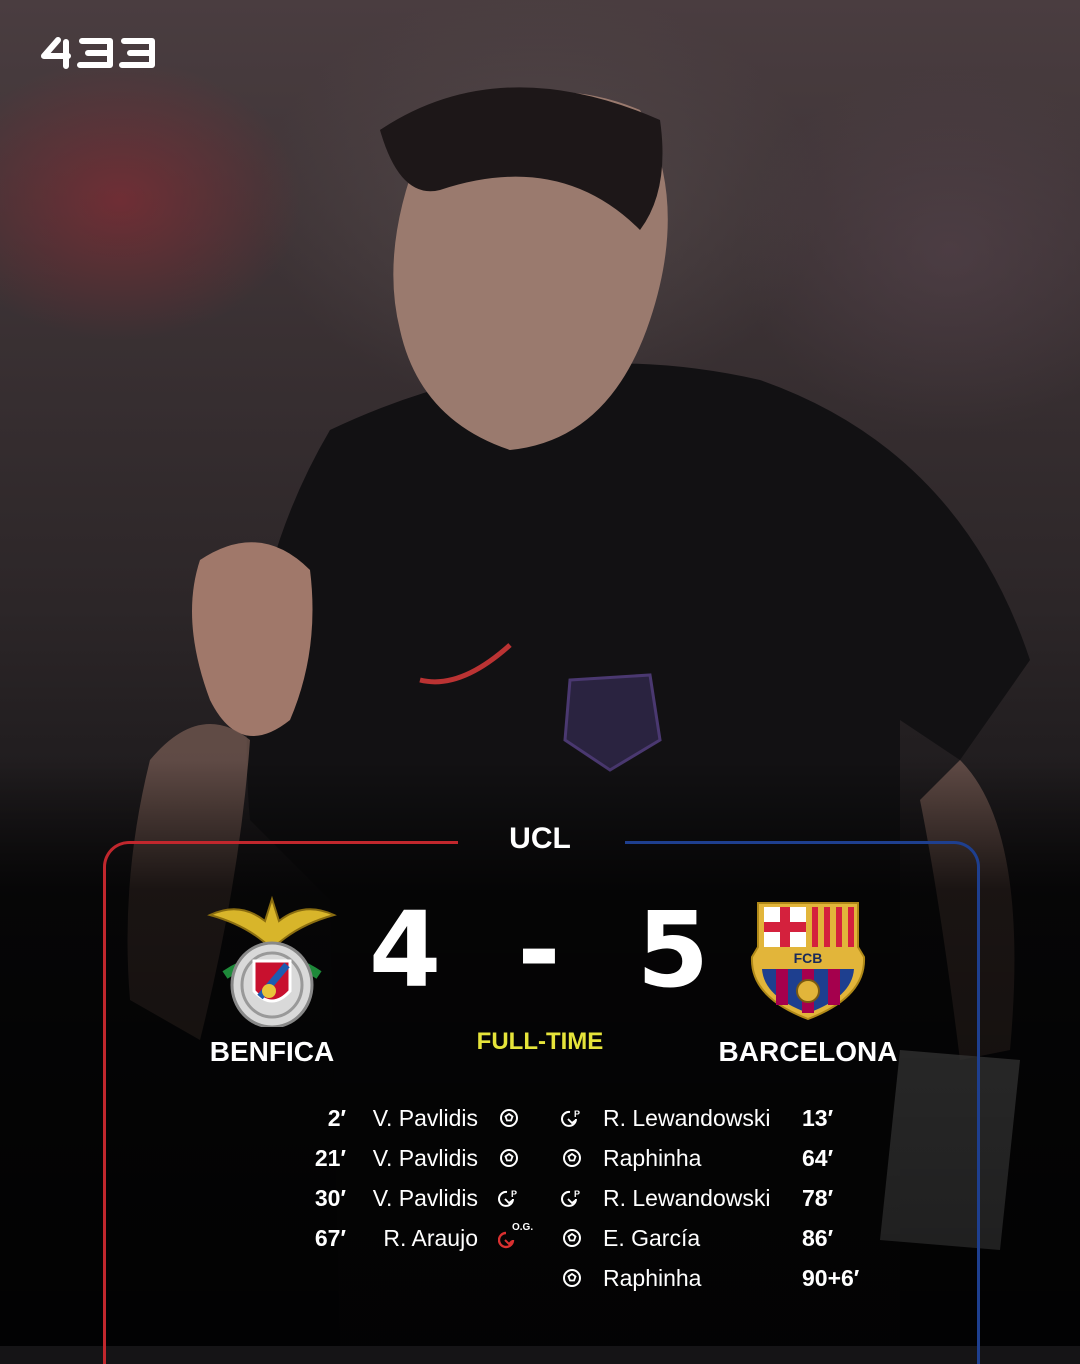  I want to click on scorer-name: E. García, so click(652, 1238).